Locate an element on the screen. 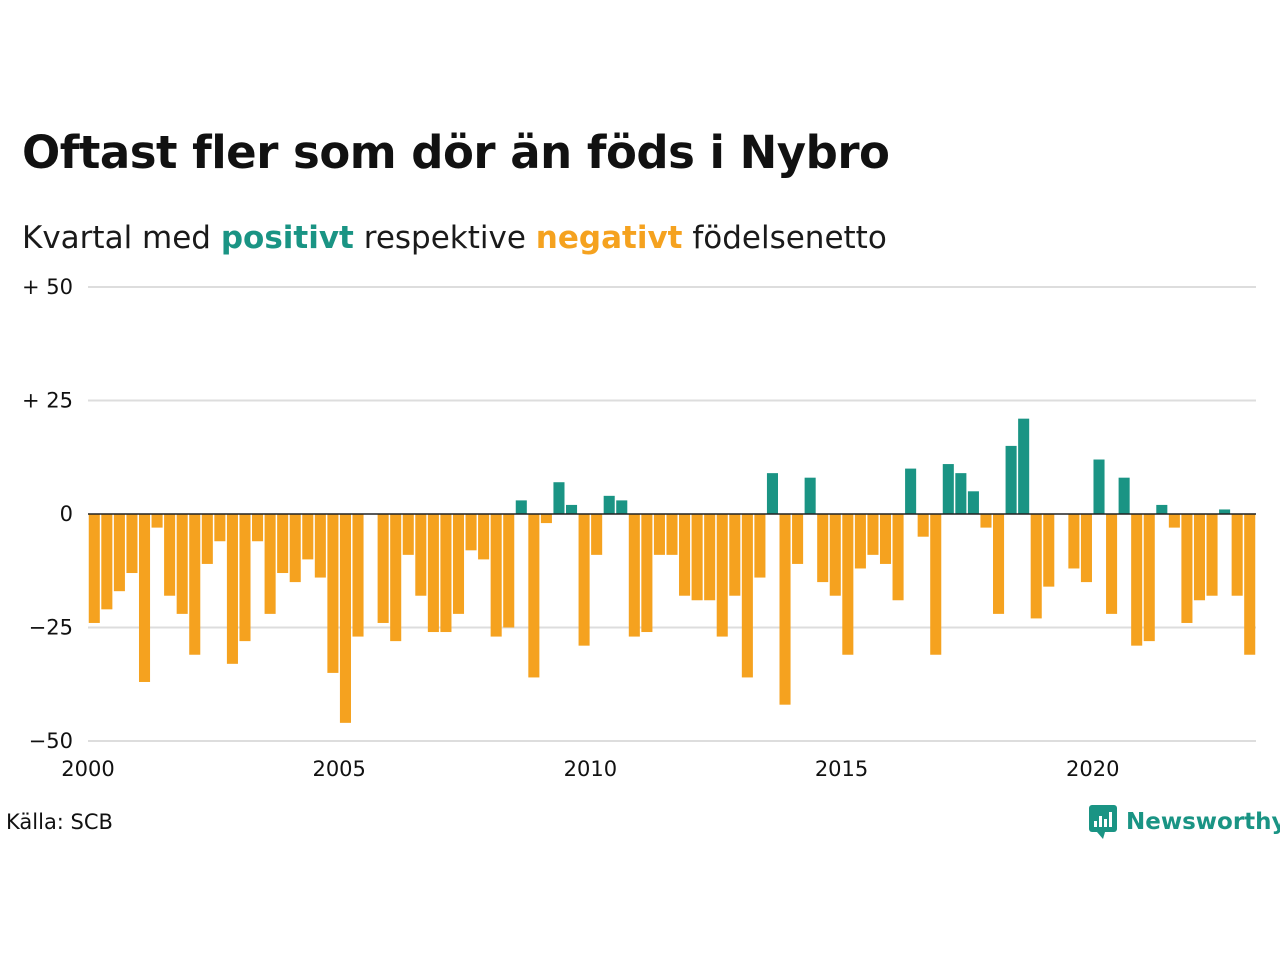 Image resolution: width=1280 pixels, height=960 pixels. brand-name: Newsworthy is located at coordinates (1203, 822).